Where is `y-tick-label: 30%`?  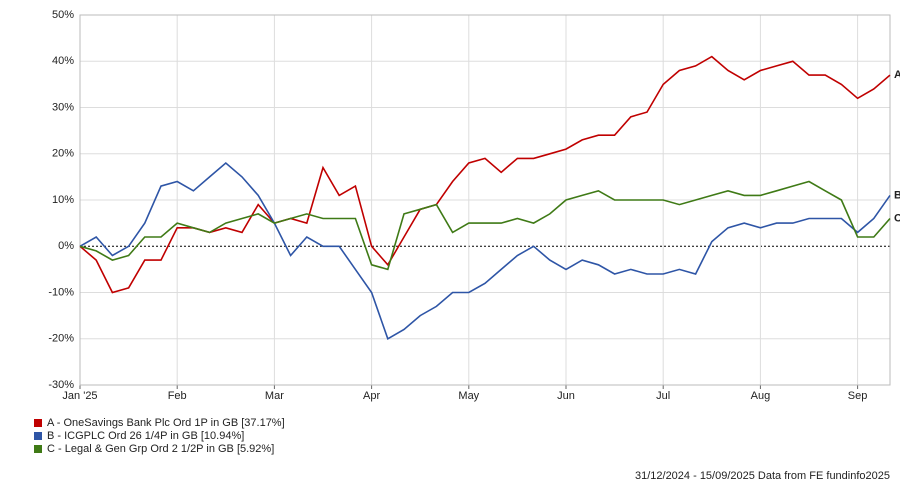
y-tick-label: 30% is located at coordinates (63, 107).